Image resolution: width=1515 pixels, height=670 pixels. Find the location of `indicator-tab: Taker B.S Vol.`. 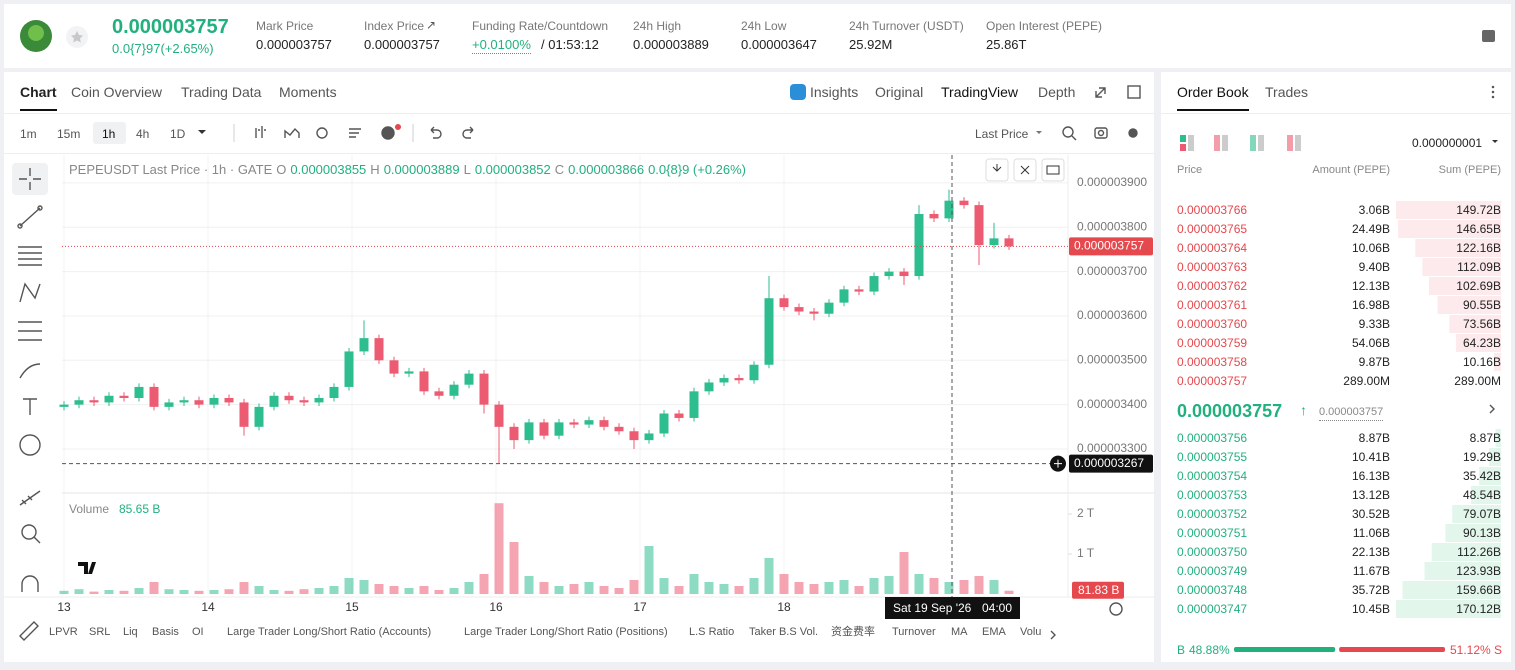

indicator-tab: Taker B.S Vol. is located at coordinates (784, 632).